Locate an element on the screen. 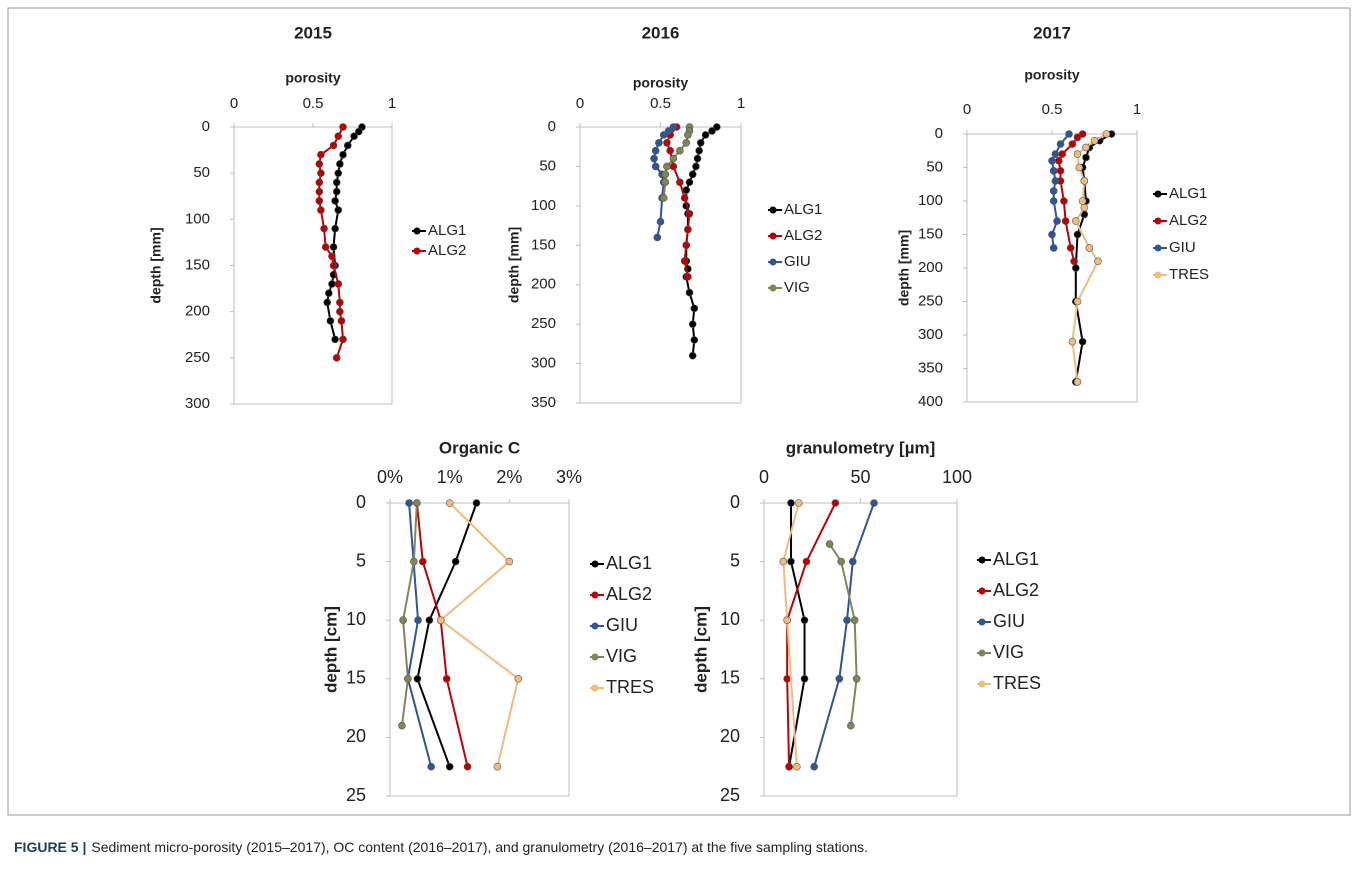 The height and width of the screenshot is (875, 1358). chart-title: 2016 is located at coordinates (661, 32).